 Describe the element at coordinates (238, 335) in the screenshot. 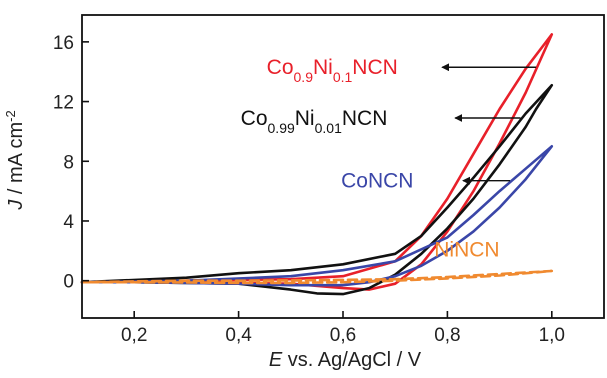

I see `x-tick-label: 0,4` at that location.